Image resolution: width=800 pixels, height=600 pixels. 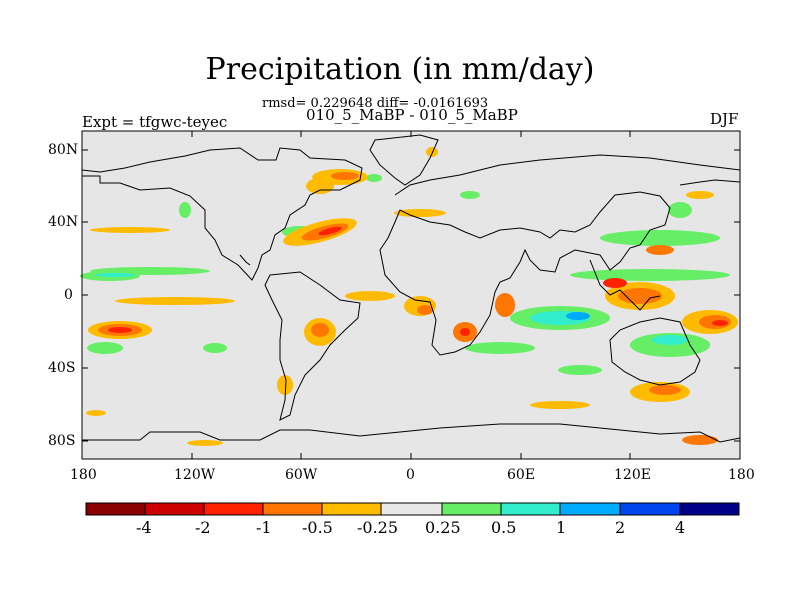 What do you see at coordinates (410, 475) in the screenshot?
I see `lon-label: 0` at bounding box center [410, 475].